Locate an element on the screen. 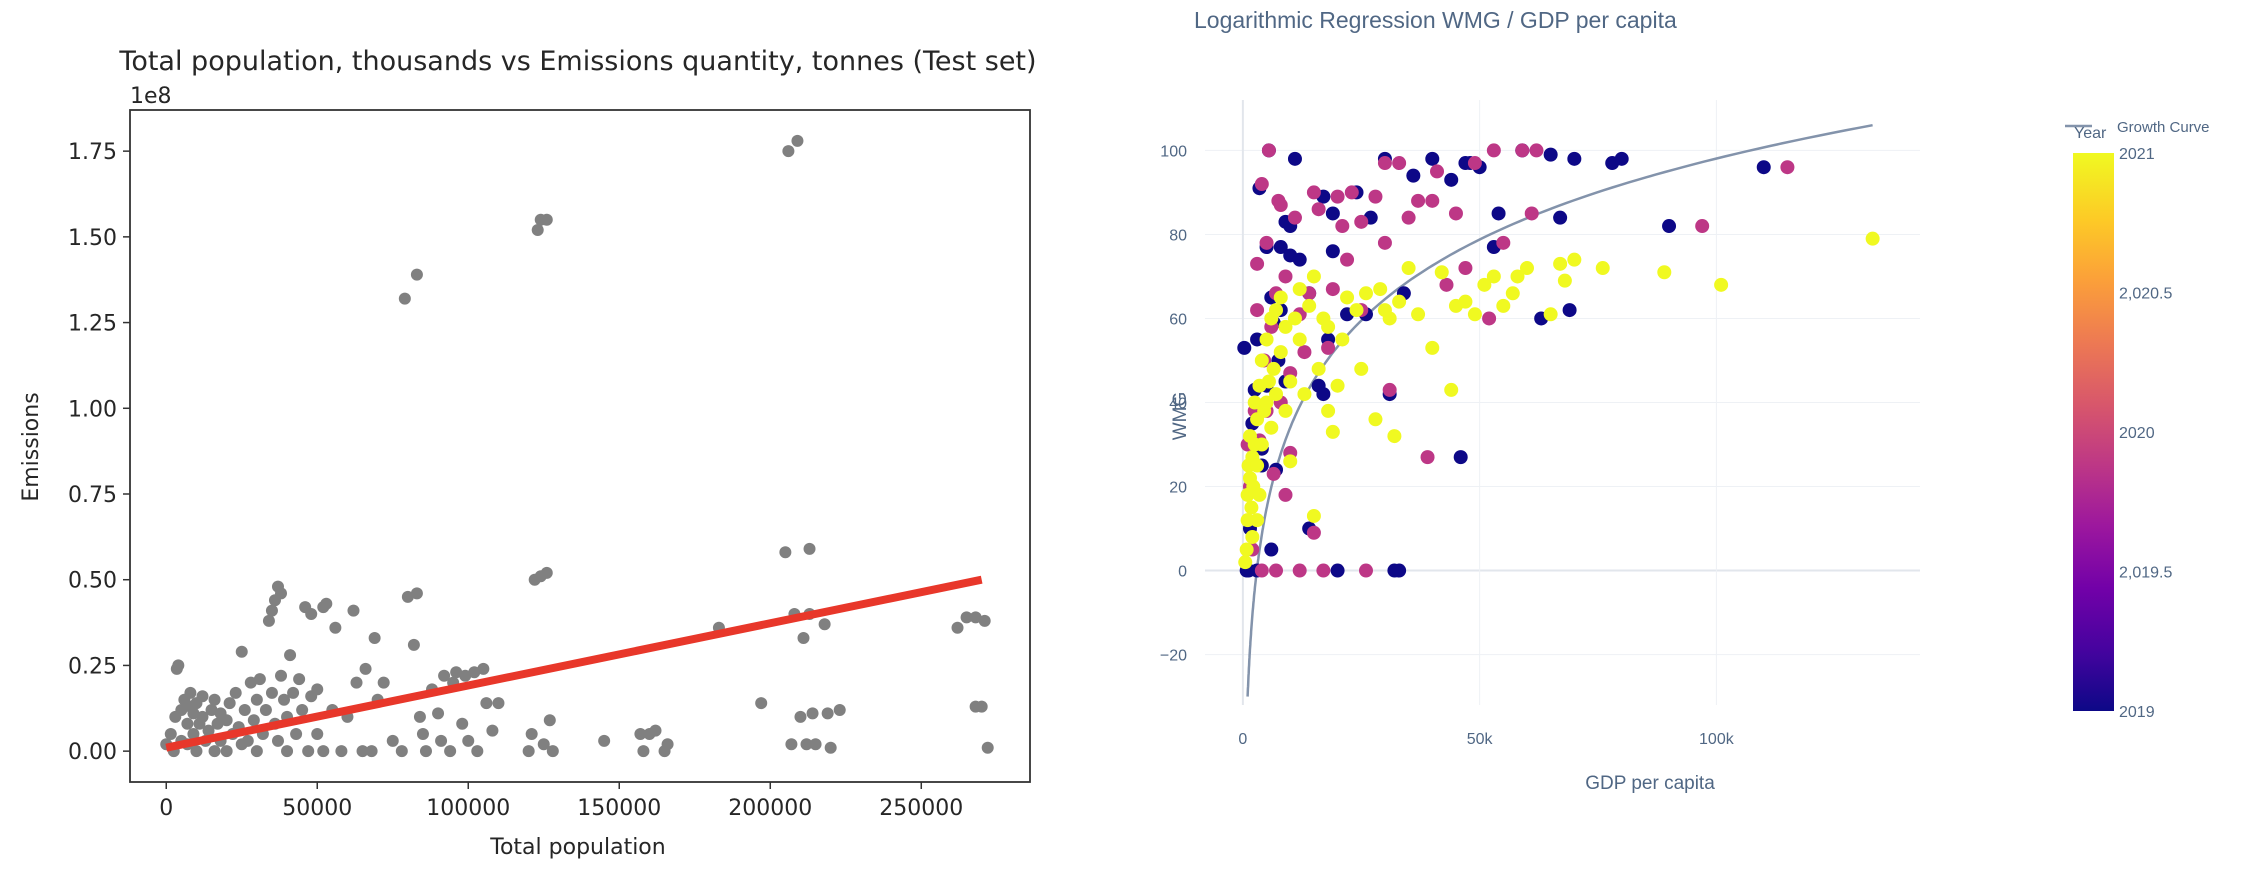 This screenshot has width=2241, height=869. colorbar-tick-label: 2019 is located at coordinates (2137, 712).